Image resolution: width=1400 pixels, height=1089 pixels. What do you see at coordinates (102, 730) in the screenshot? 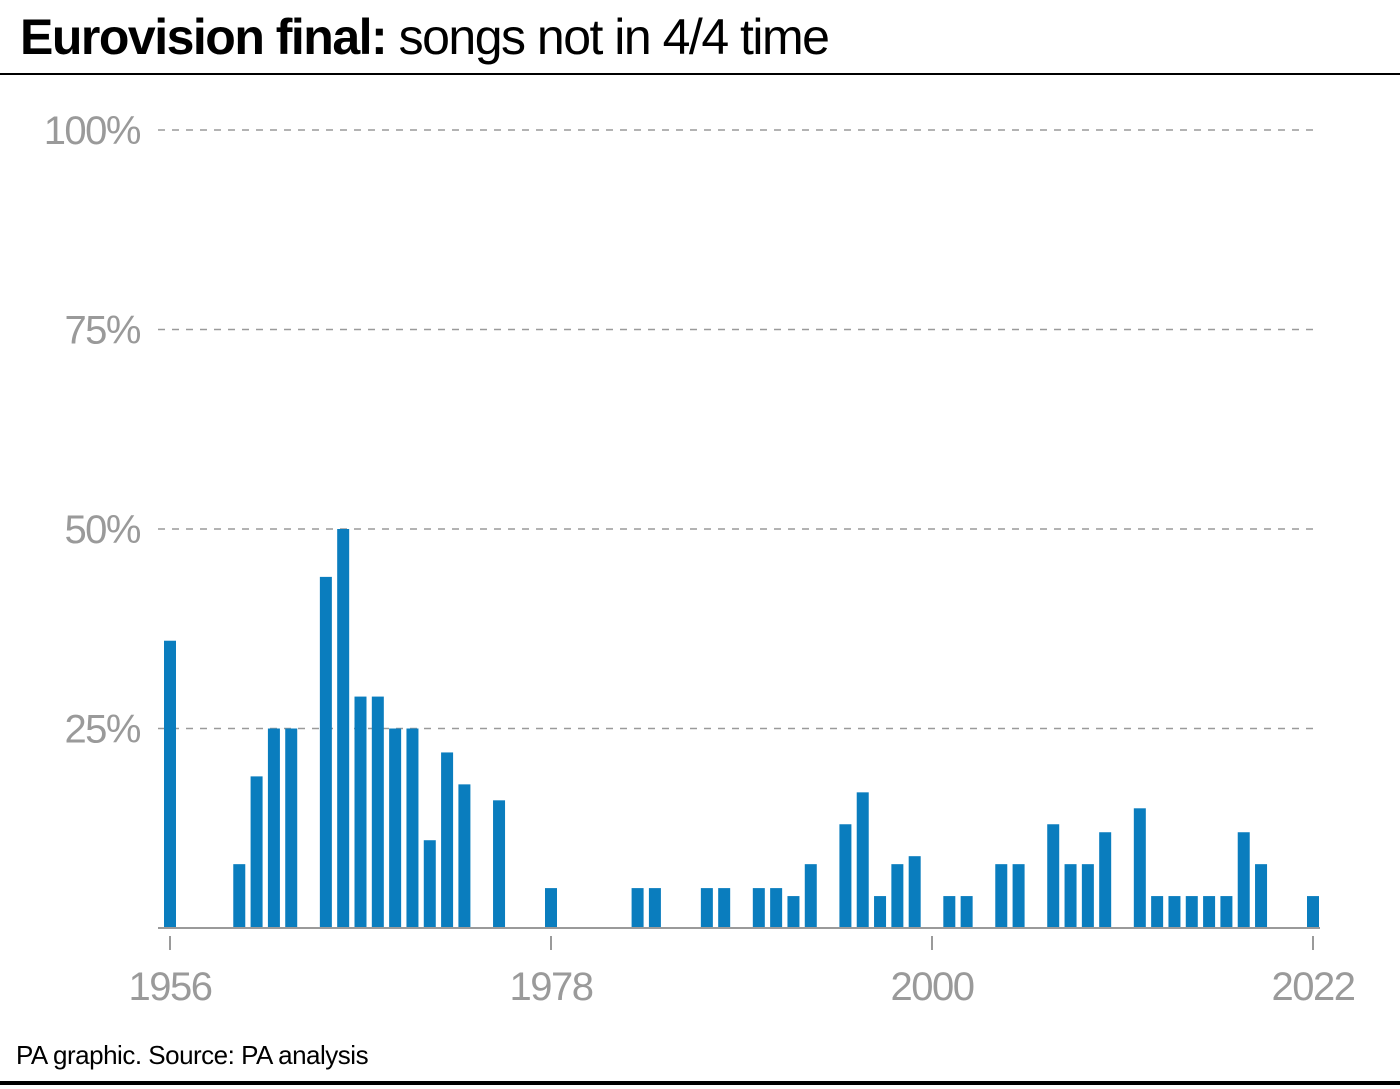
I see `y-tick-label: 25%` at bounding box center [102, 730].